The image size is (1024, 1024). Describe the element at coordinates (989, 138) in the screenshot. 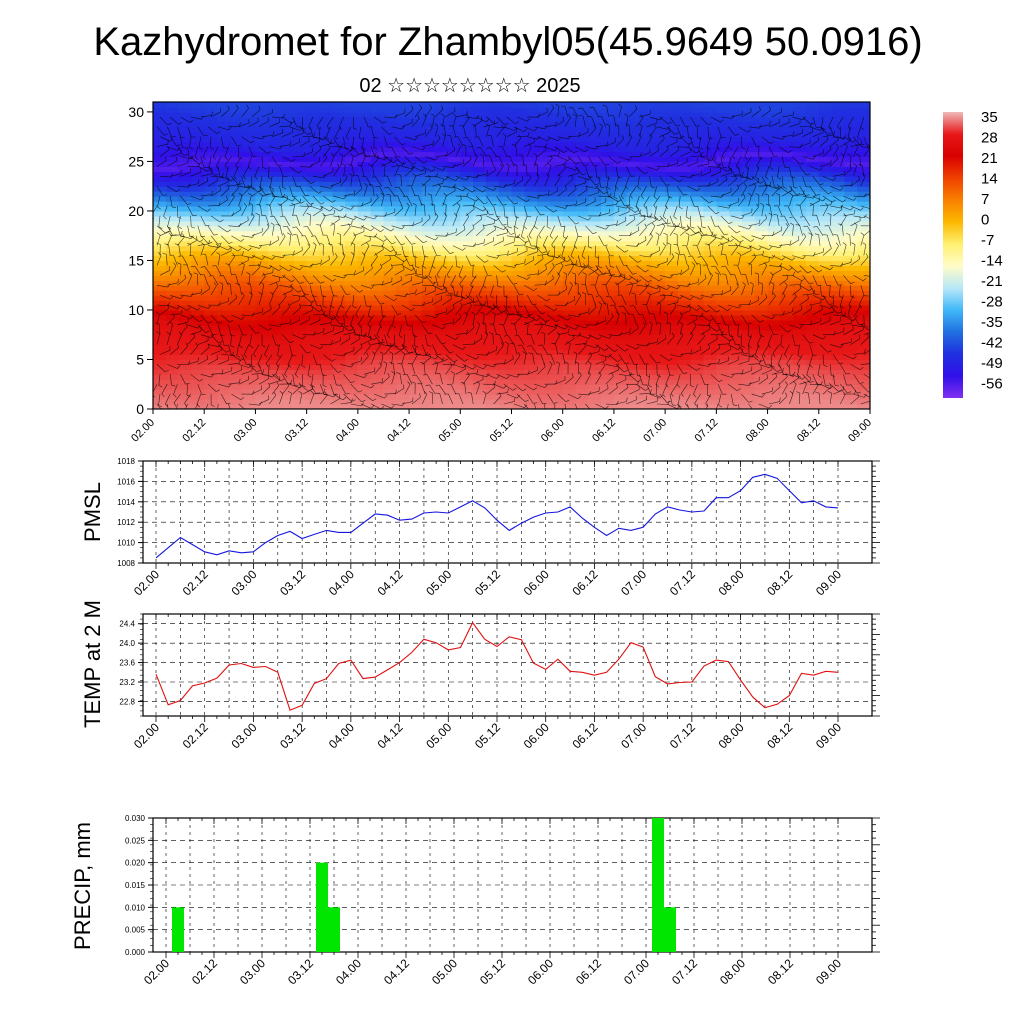

I see `colorbar-label: 28` at that location.